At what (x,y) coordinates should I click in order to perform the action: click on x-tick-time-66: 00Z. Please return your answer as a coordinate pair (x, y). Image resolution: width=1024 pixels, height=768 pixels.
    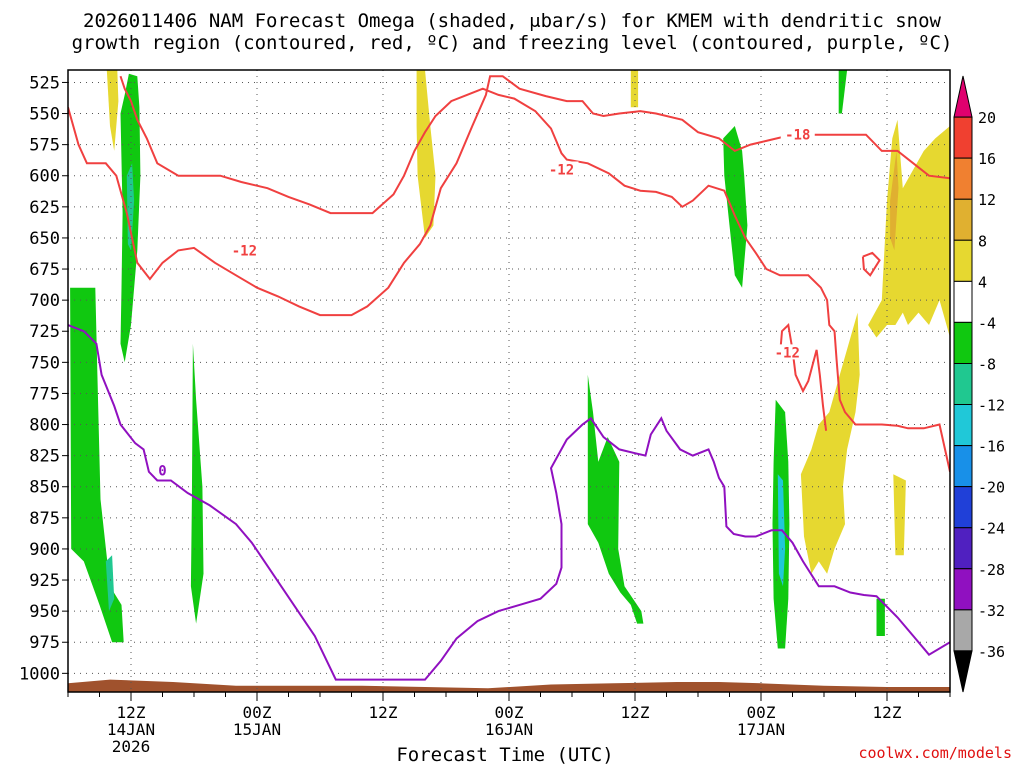
    Looking at the image, I should click on (761, 712).